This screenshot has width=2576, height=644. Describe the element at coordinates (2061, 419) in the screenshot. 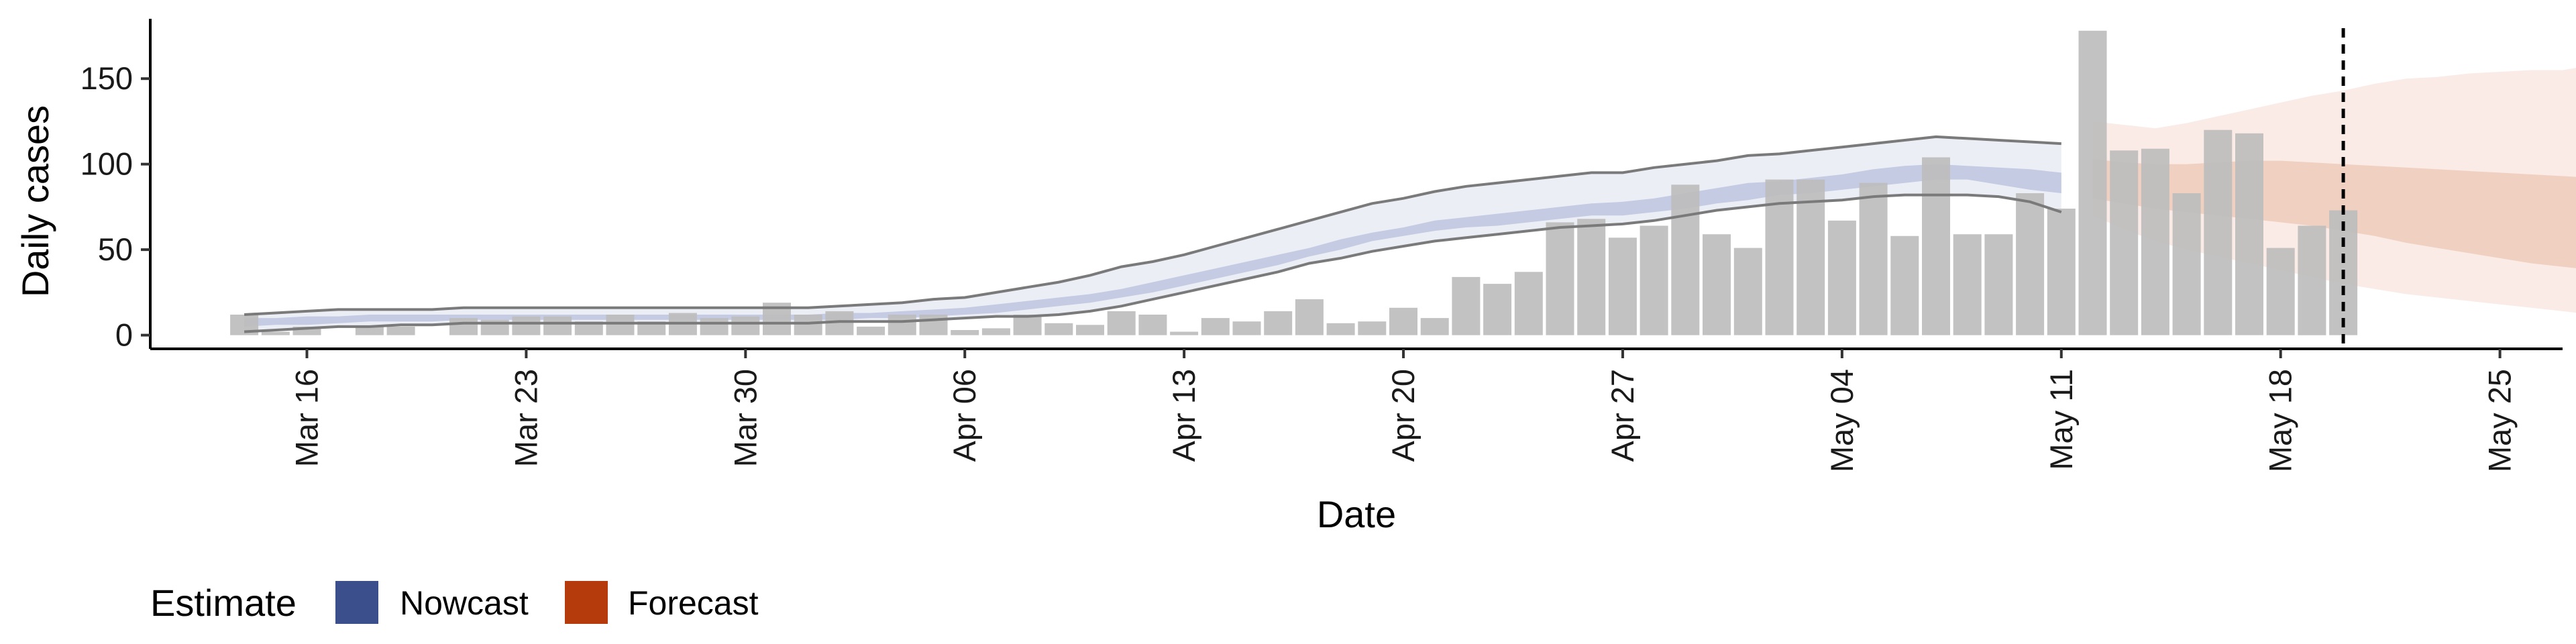

I see `x-tick-label: May 11` at that location.